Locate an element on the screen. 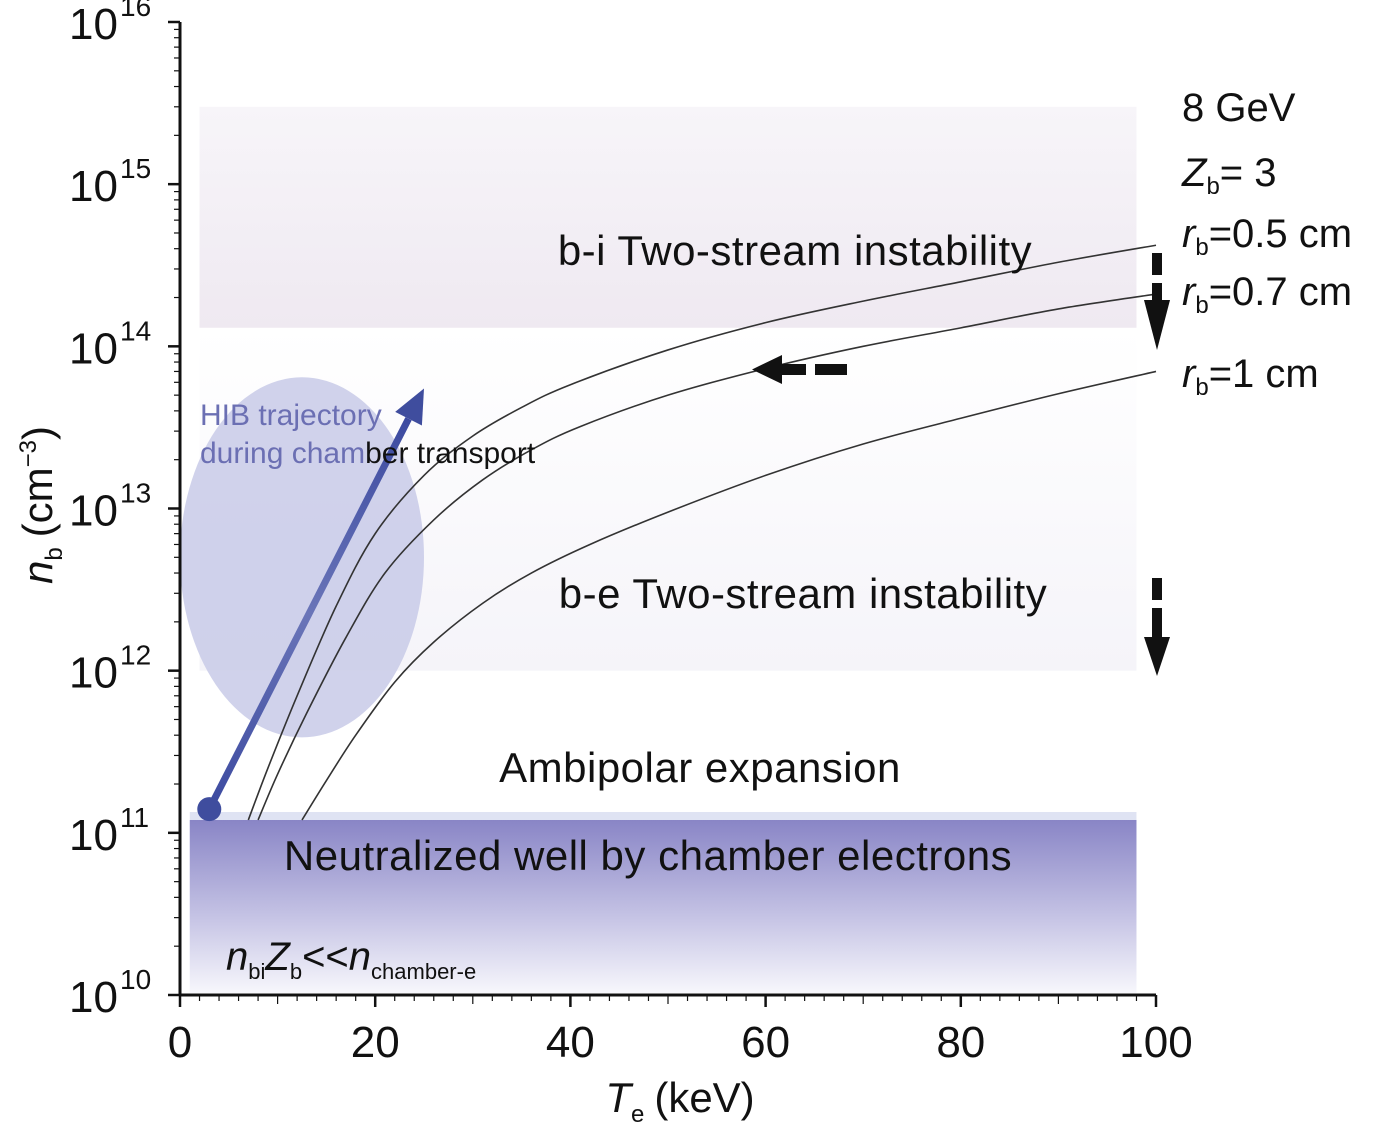  region-bi-band is located at coordinates (668, 217).